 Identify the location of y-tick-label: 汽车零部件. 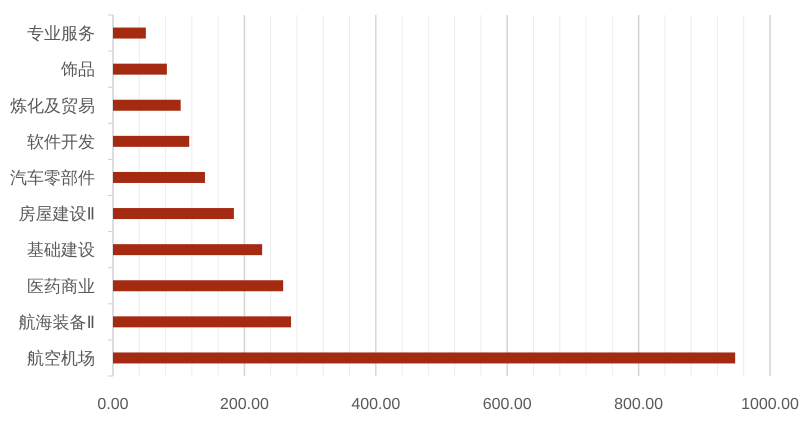
(52, 178).